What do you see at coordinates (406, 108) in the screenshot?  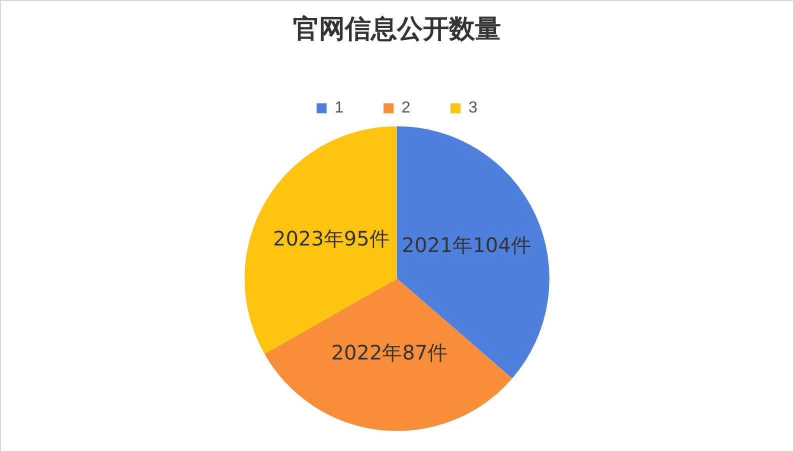 I see `legend-label: 2` at bounding box center [406, 108].